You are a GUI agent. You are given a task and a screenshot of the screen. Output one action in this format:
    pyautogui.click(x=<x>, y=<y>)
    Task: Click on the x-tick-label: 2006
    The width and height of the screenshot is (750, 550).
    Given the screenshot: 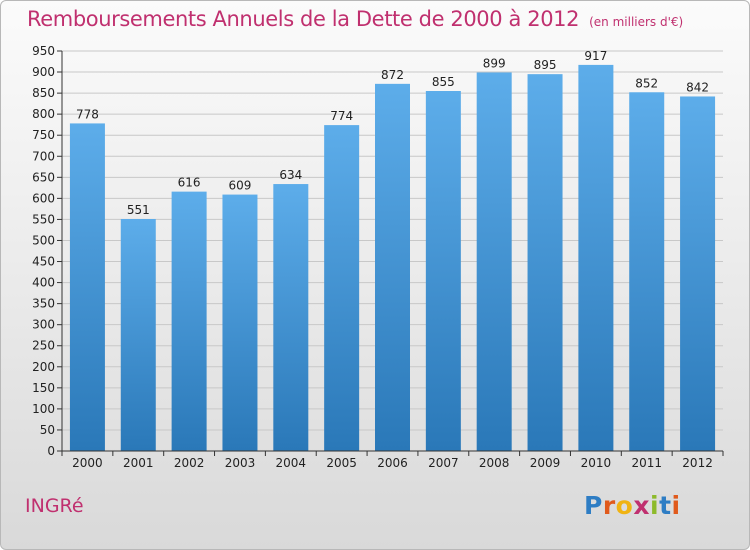 What is the action you would take?
    pyautogui.click(x=392, y=463)
    